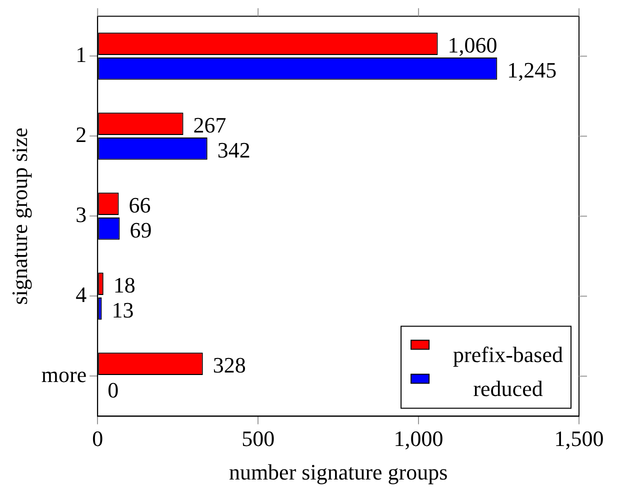 The image size is (619, 495). Describe the element at coordinates (579, 439) in the screenshot. I see `x-tick-label: 1,500` at that location.